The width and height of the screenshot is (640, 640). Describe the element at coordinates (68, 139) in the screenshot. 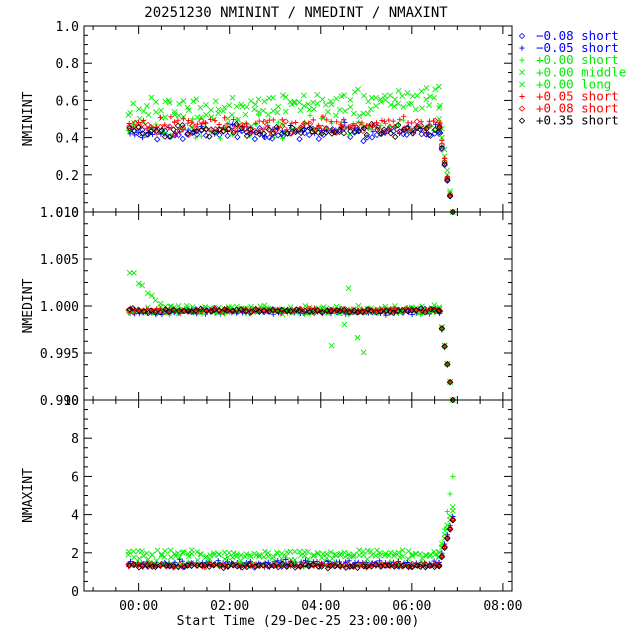

I see `y-tick-label: 0.4` at that location.